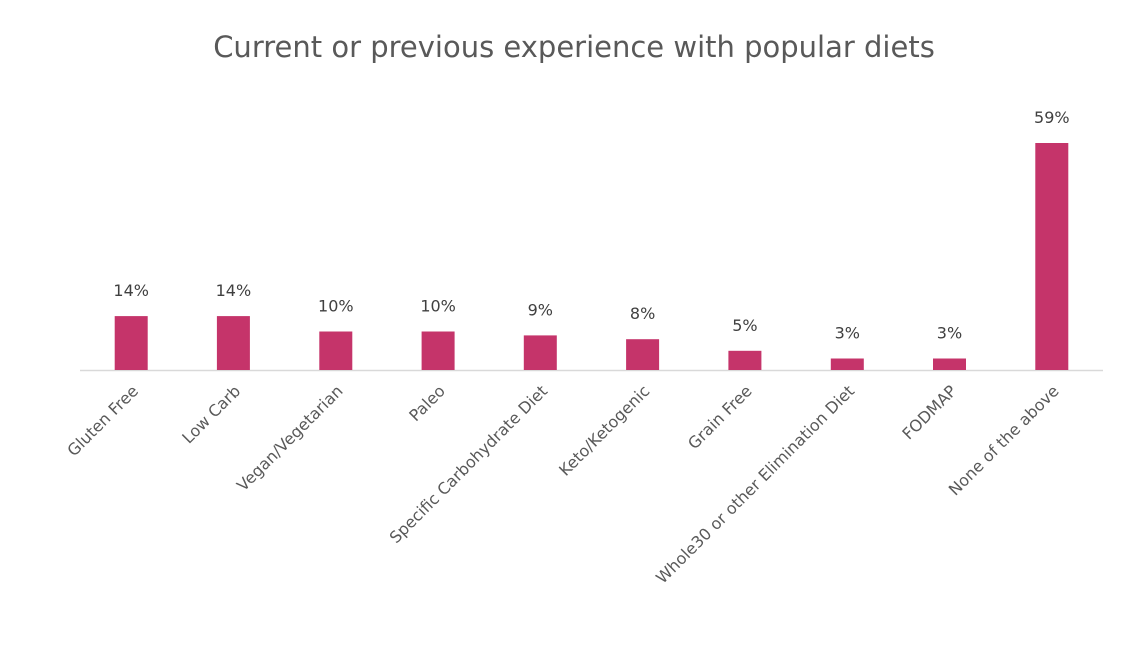 The height and width of the screenshot is (668, 1148). I want to click on data-label-vegan-vegetarian: 10%, so click(336, 306).